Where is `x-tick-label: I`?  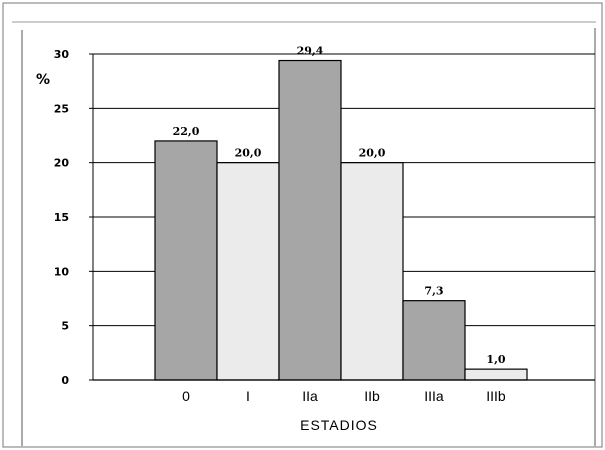 x-tick-label: I is located at coordinates (248, 396).